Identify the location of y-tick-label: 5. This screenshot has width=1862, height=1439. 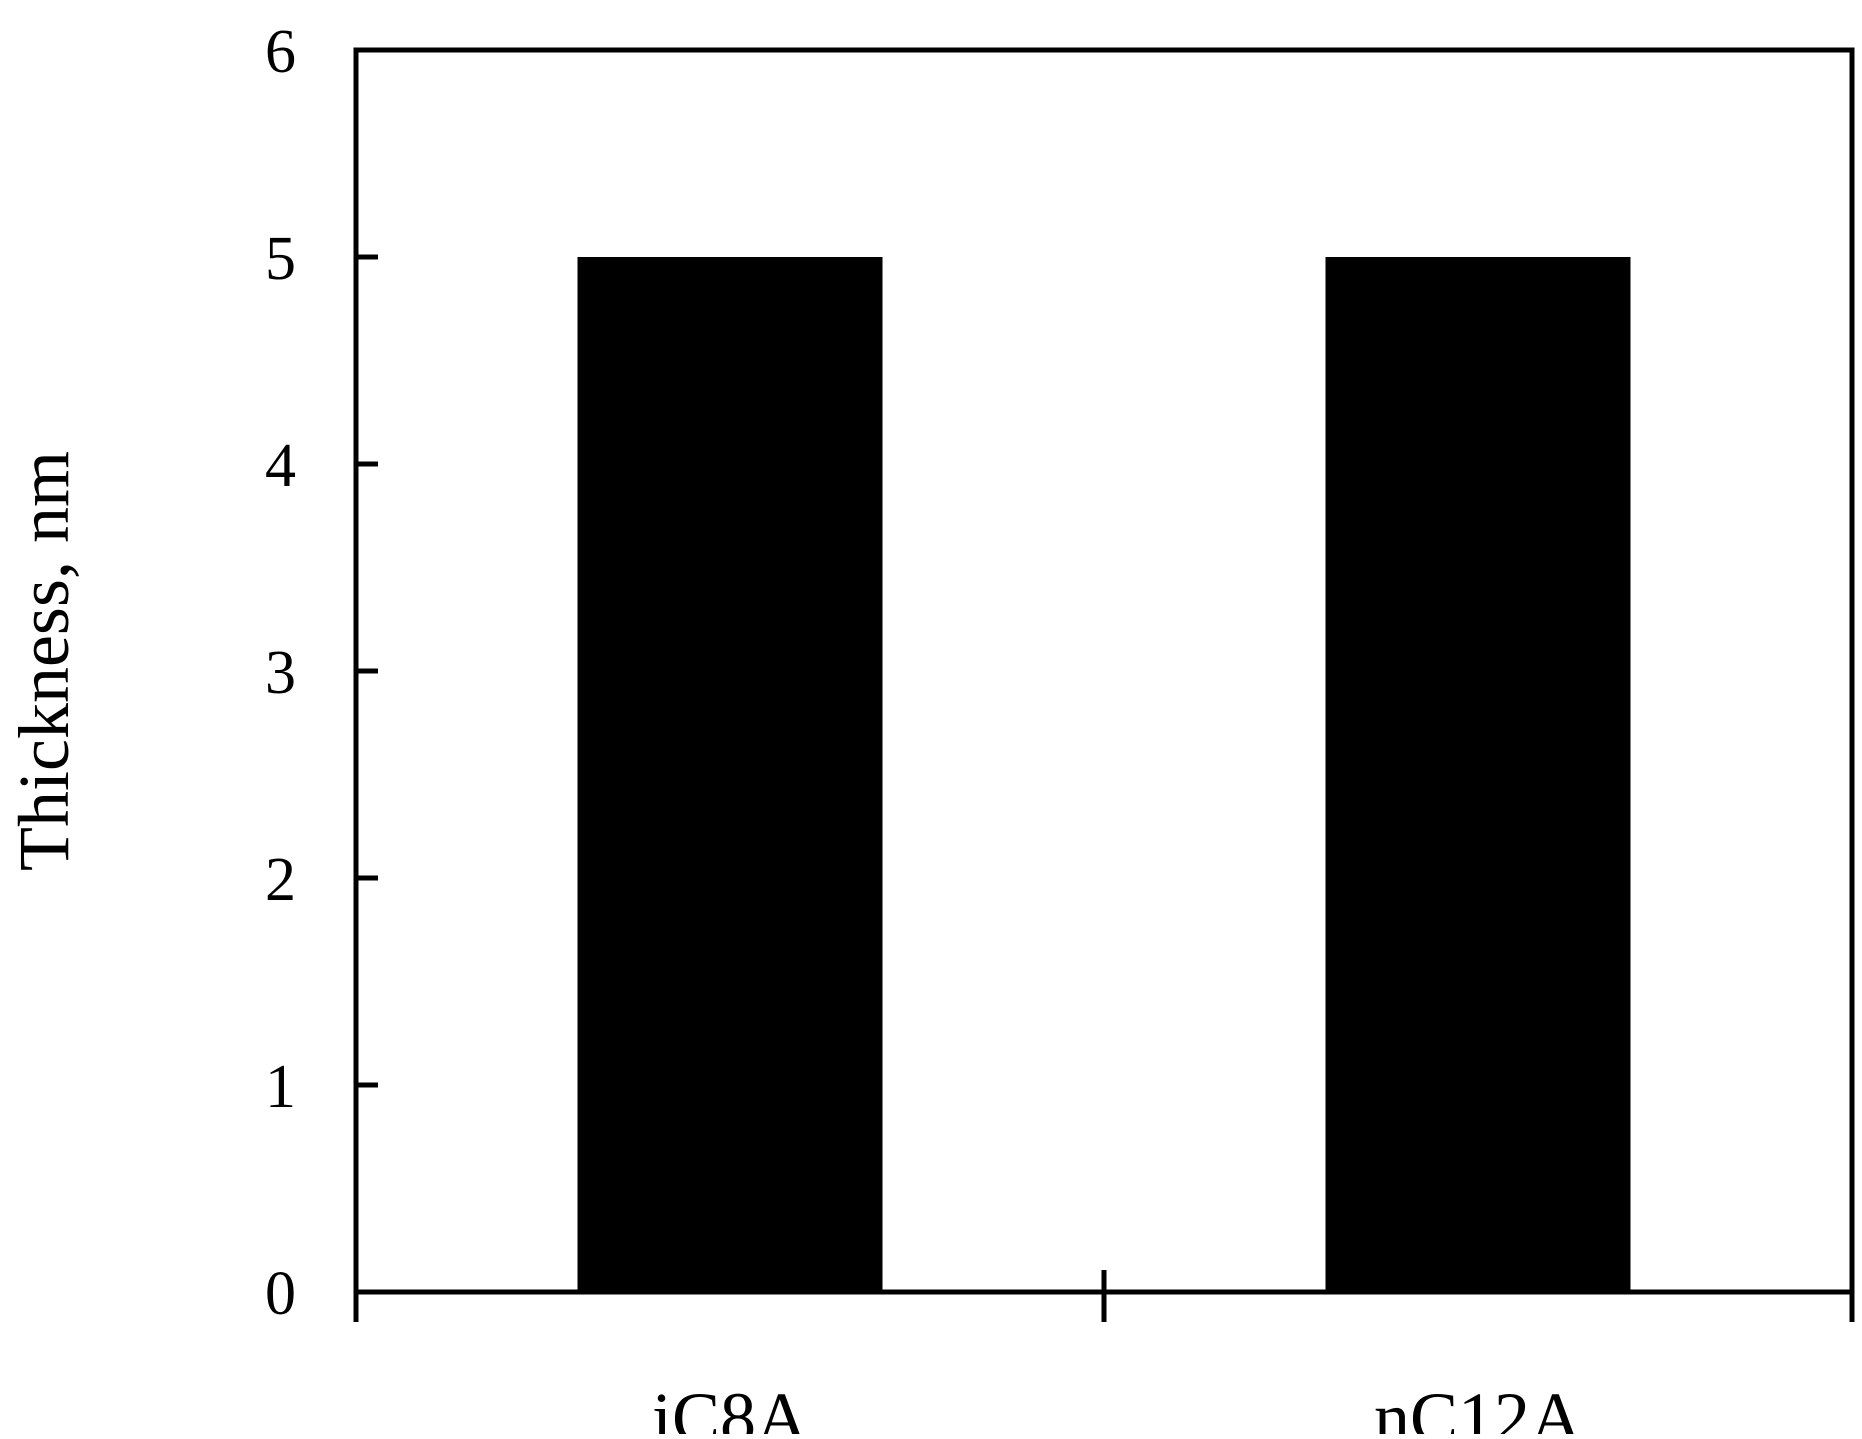
(280, 259).